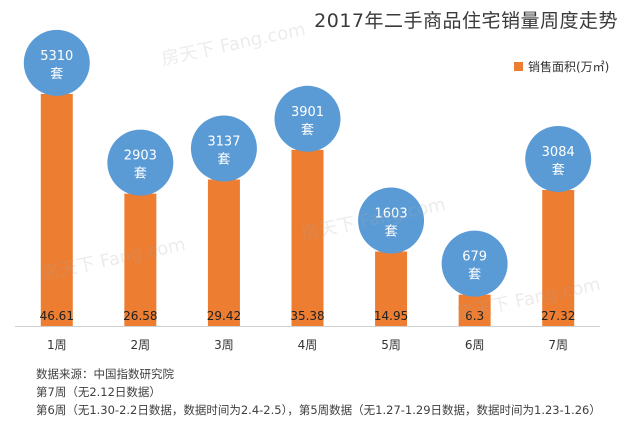  I want to click on bar-value-label: 35.38, so click(307, 316).